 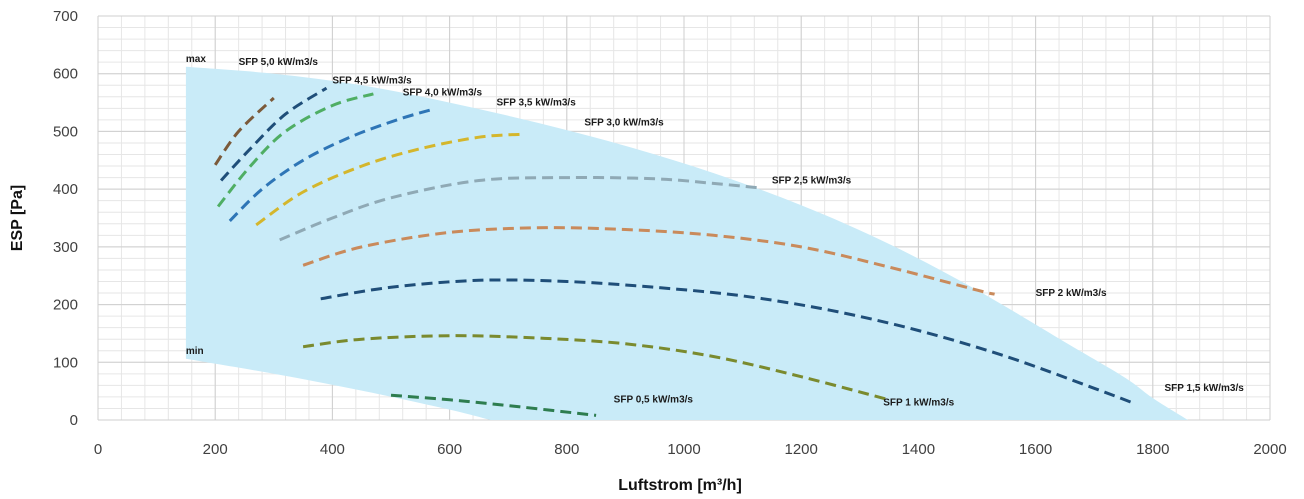 What do you see at coordinates (65, 218) in the screenshot?
I see `y-axis-ticks: 0 100 200 300 400 500 600 700` at bounding box center [65, 218].